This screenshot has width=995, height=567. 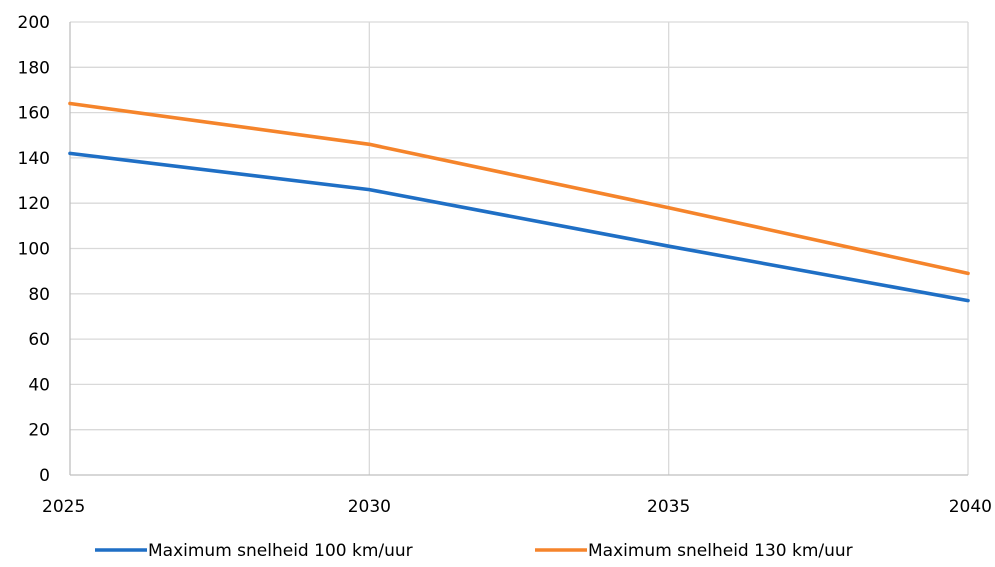 What do you see at coordinates (280, 551) in the screenshot?
I see `legend-label-1: Maximum snelheid 100 km/uur` at bounding box center [280, 551].